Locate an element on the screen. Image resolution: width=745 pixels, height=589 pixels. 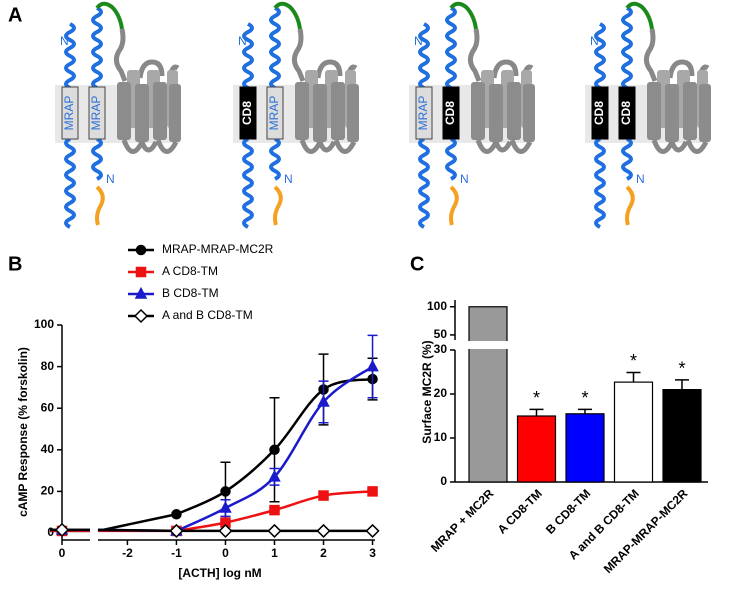
construct: MRAP MRAP N N is located at coordinates (118, 115).